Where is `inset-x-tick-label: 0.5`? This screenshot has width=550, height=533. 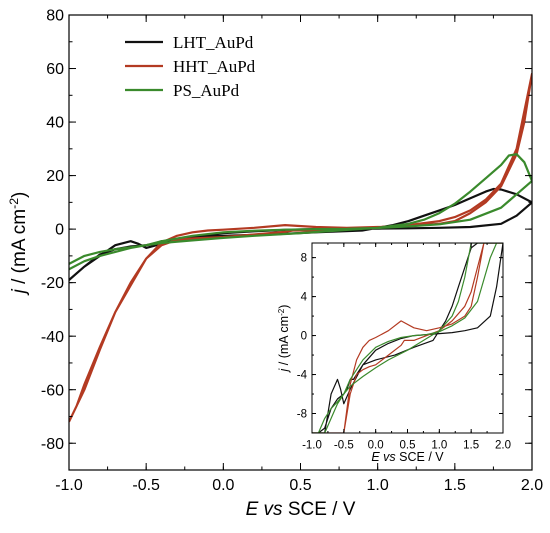
inset-x-tick-label: 0.5 is located at coordinates (408, 446).